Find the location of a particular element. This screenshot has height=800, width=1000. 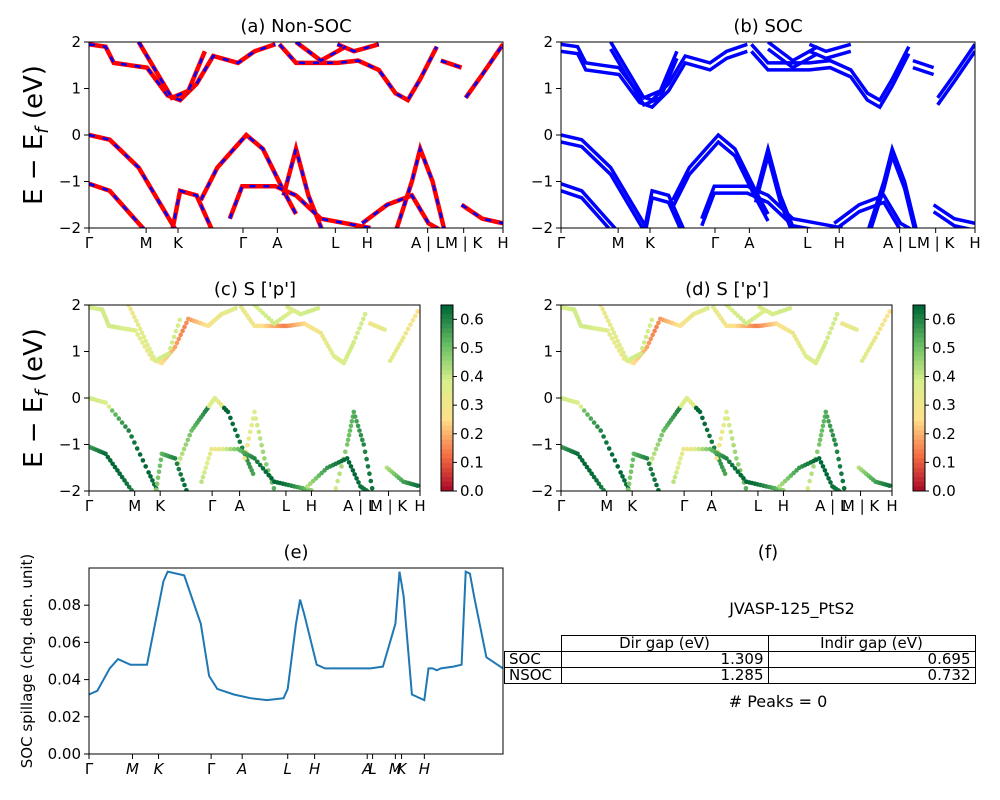

panel-b-title: (b) SOC is located at coordinates (767, 26).